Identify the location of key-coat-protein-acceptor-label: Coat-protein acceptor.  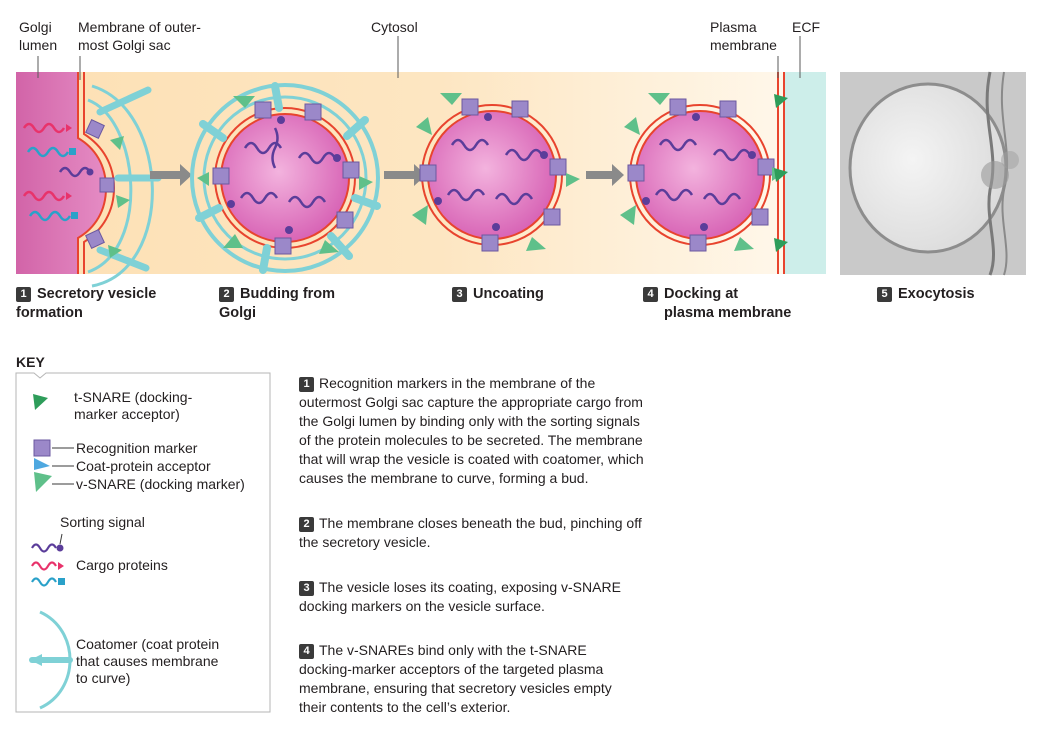
(143, 466).